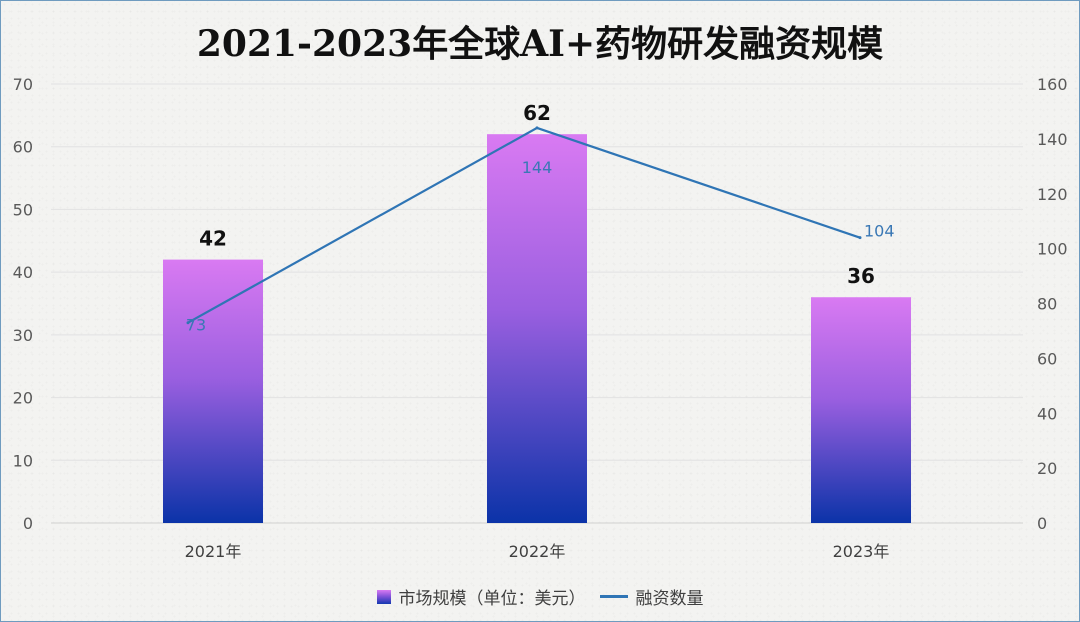  I want to click on legend-item-line: 融资数量, so click(651, 596).